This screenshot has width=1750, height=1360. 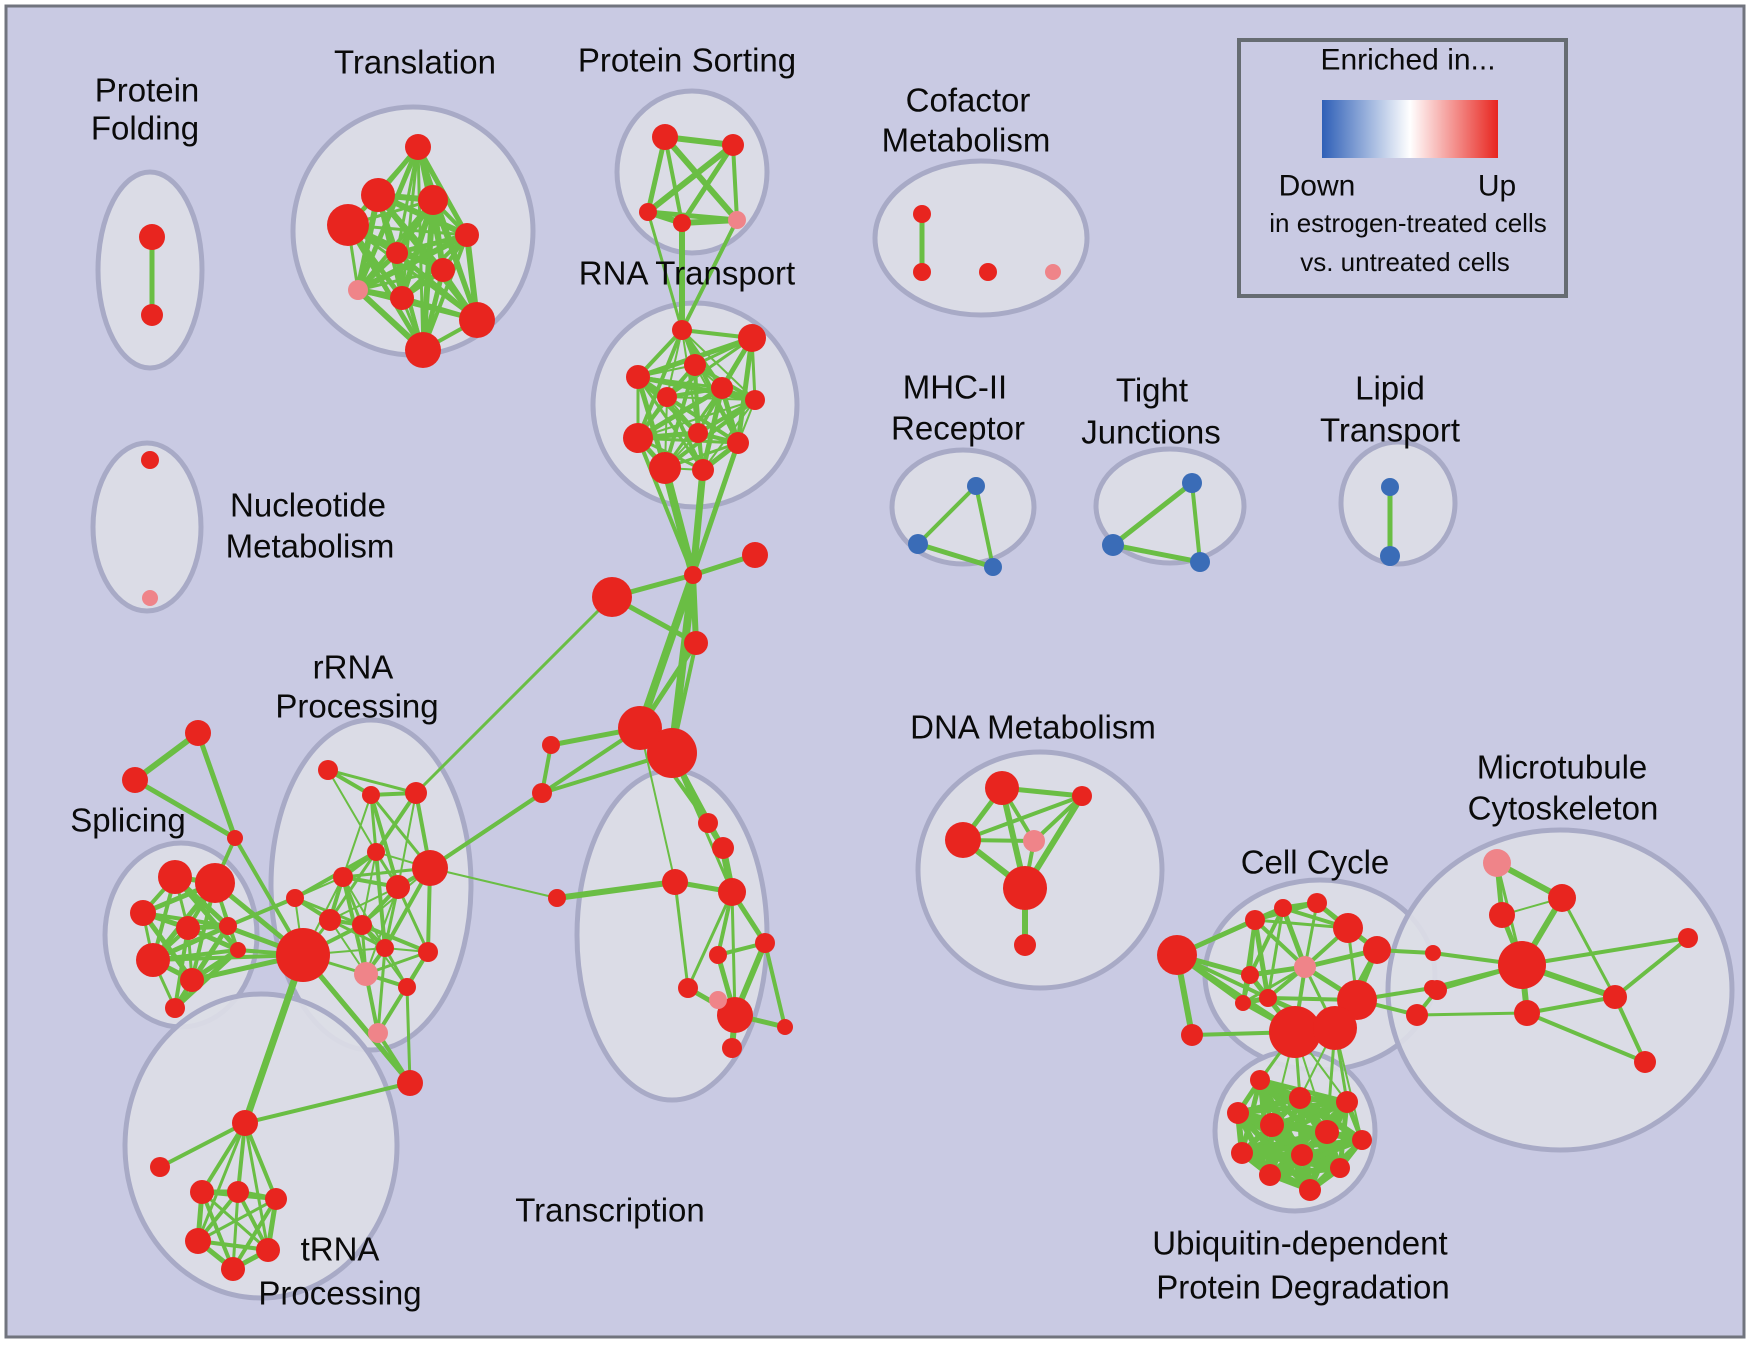 What do you see at coordinates (356, 706) in the screenshot?
I see `rrna-processing-label: Processing` at bounding box center [356, 706].